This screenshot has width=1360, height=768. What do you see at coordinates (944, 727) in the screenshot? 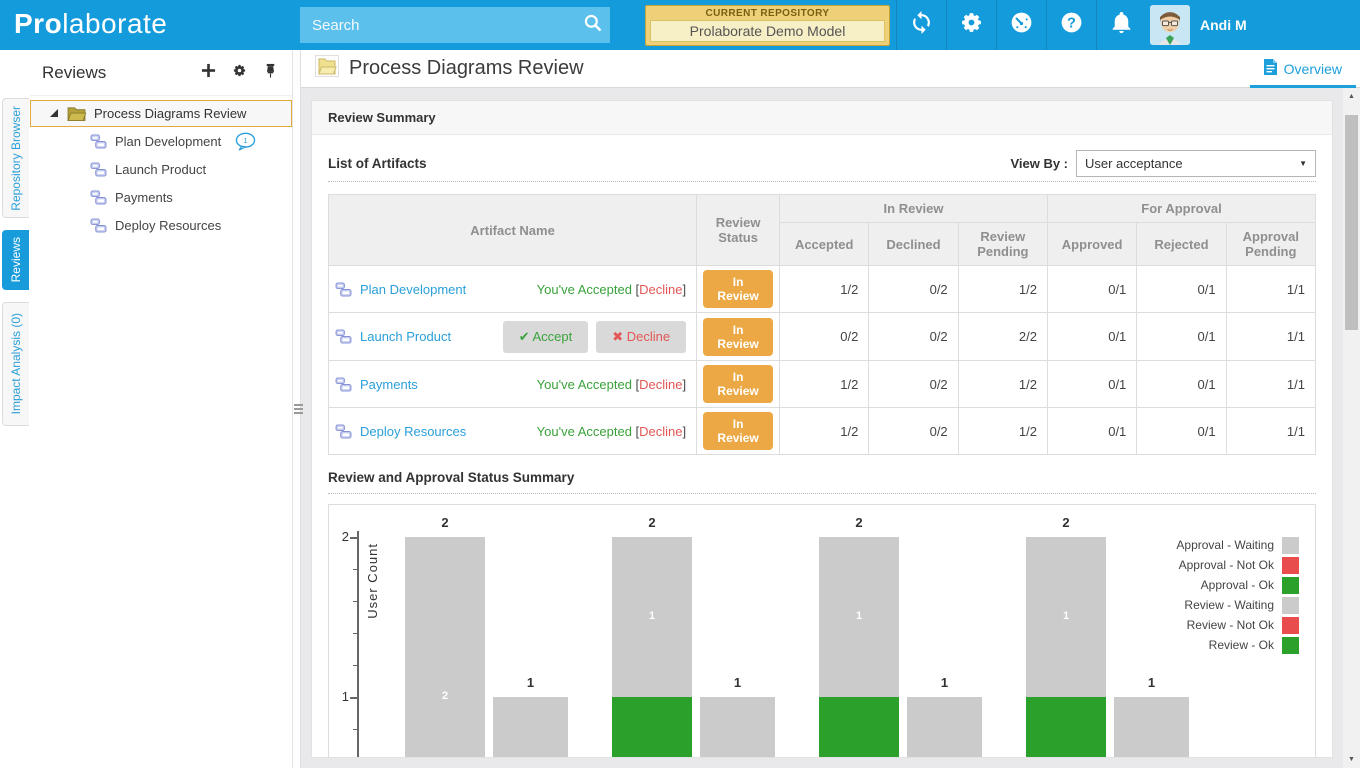
I see `bar-approval-approval-waiting` at bounding box center [944, 727].